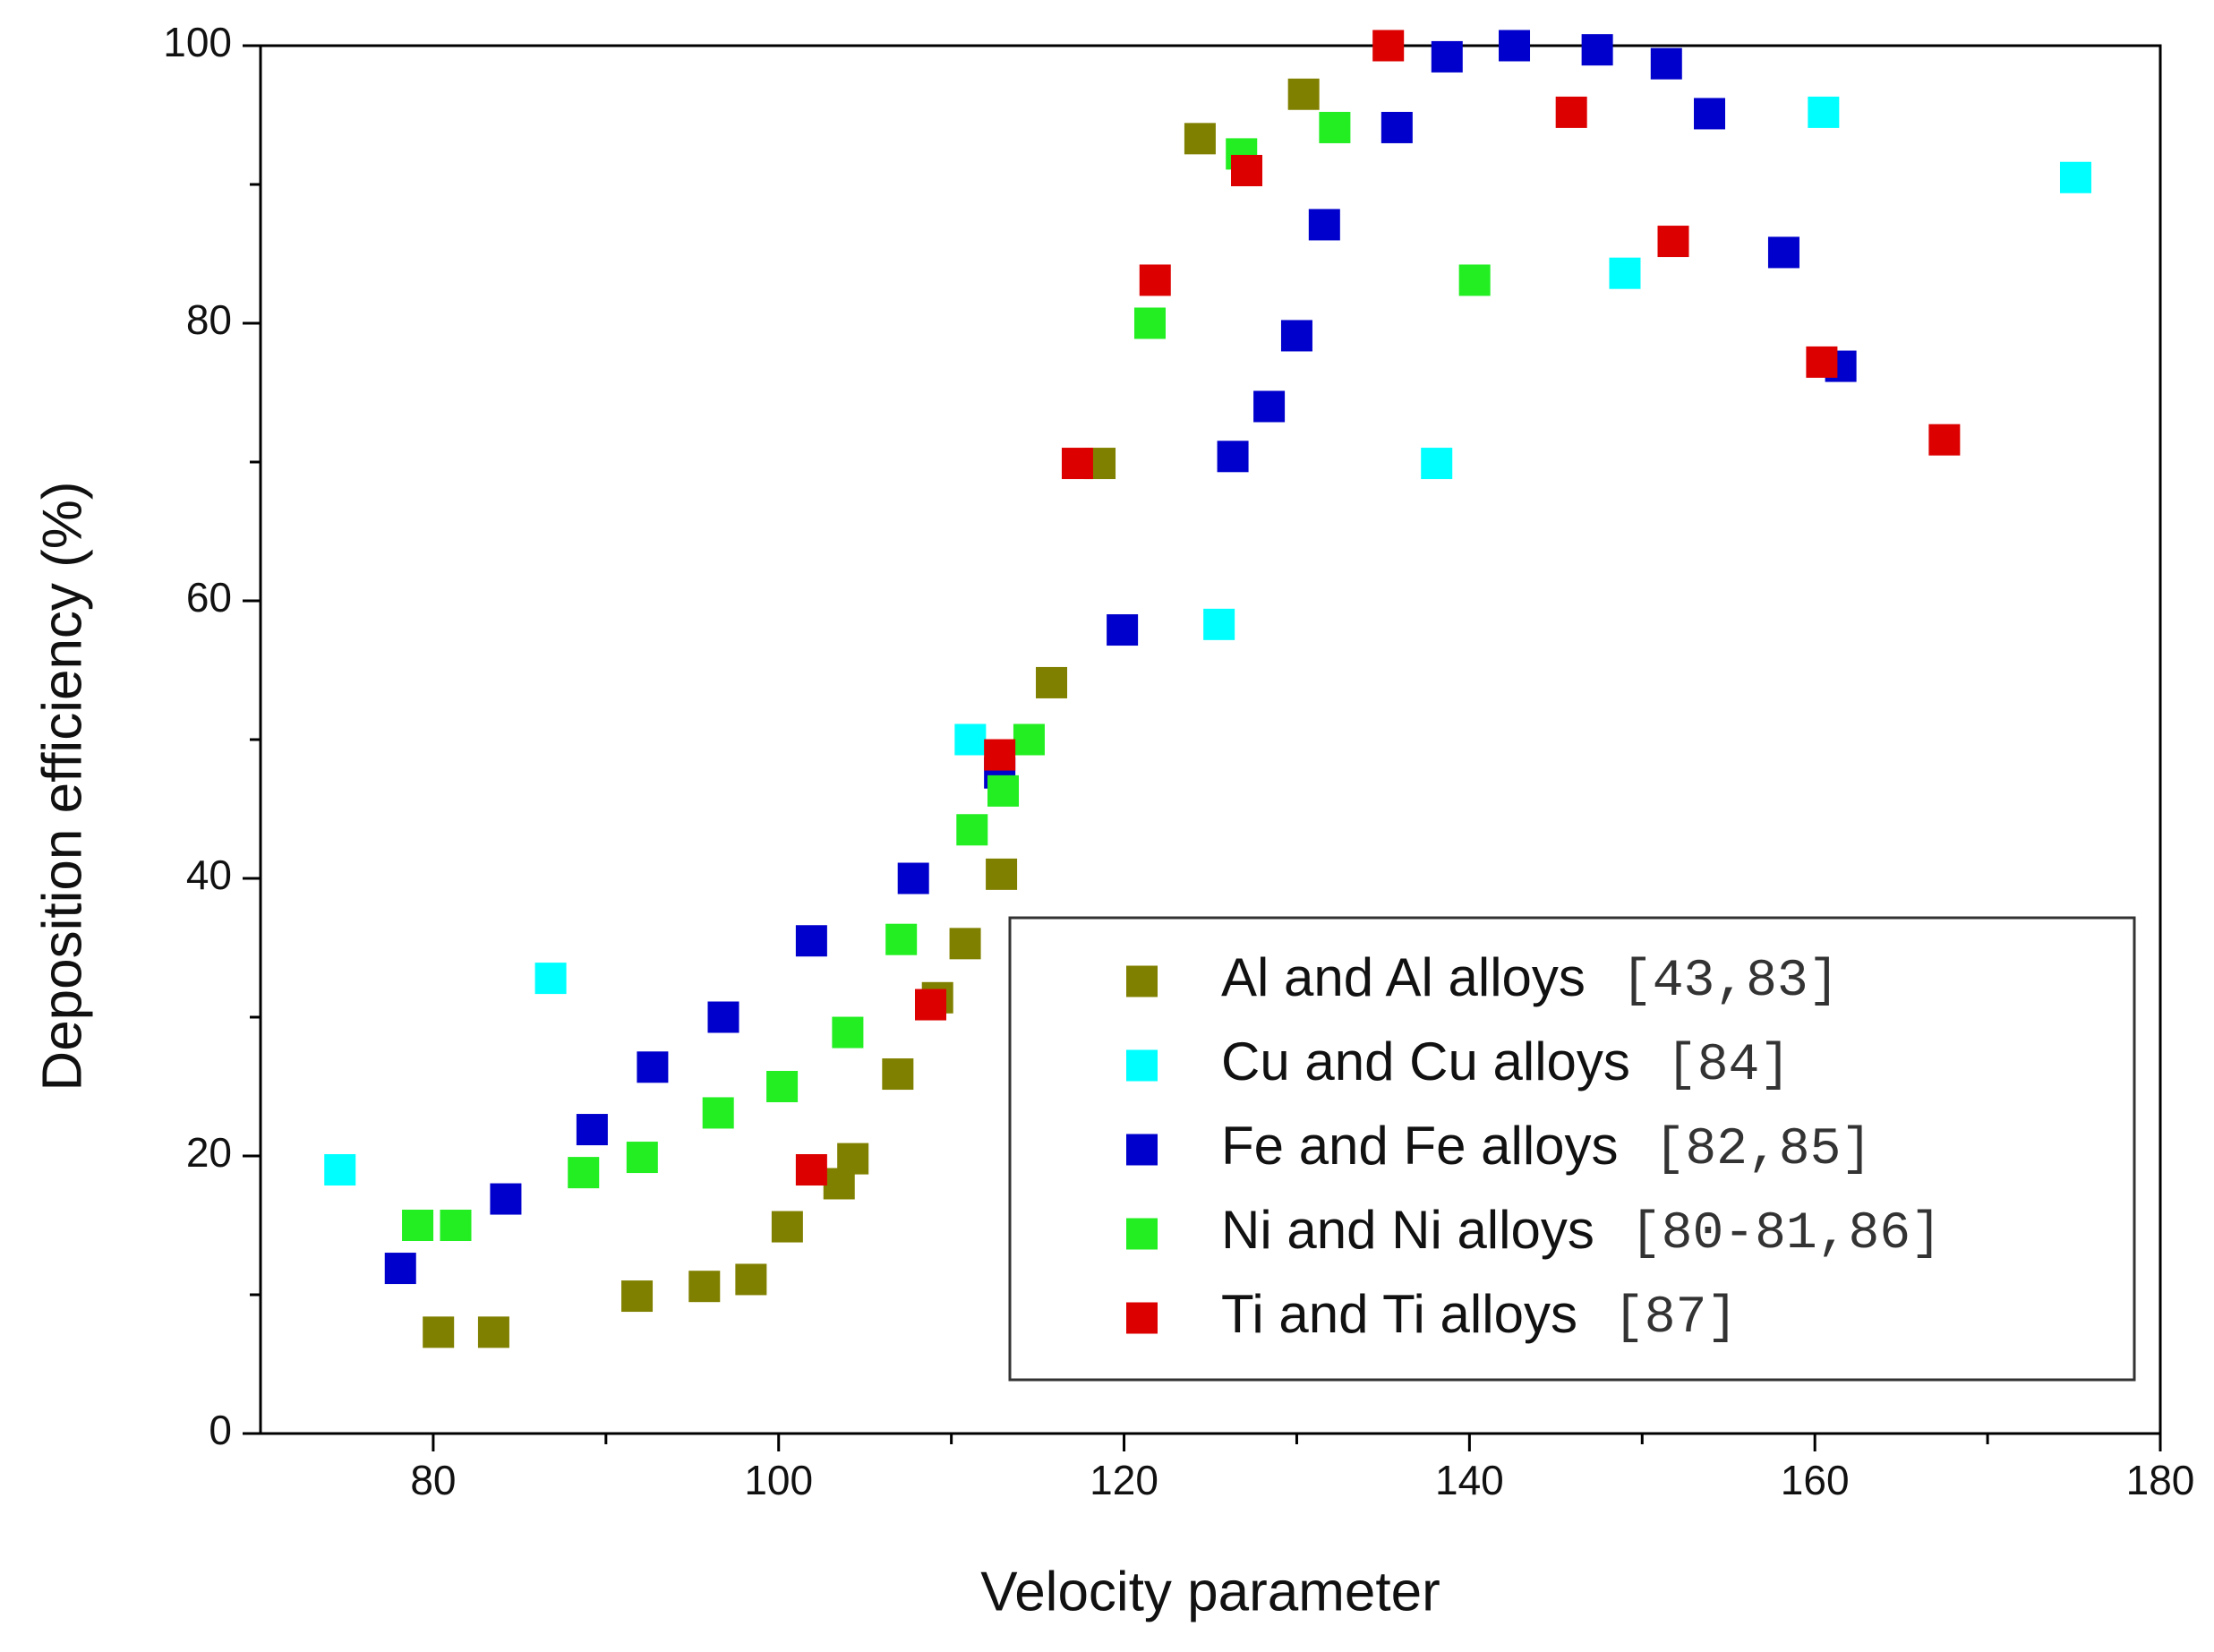 This screenshot has height=1652, width=2214. What do you see at coordinates (1675, 1318) in the screenshot?
I see `legend-reference: [87]` at bounding box center [1675, 1318].